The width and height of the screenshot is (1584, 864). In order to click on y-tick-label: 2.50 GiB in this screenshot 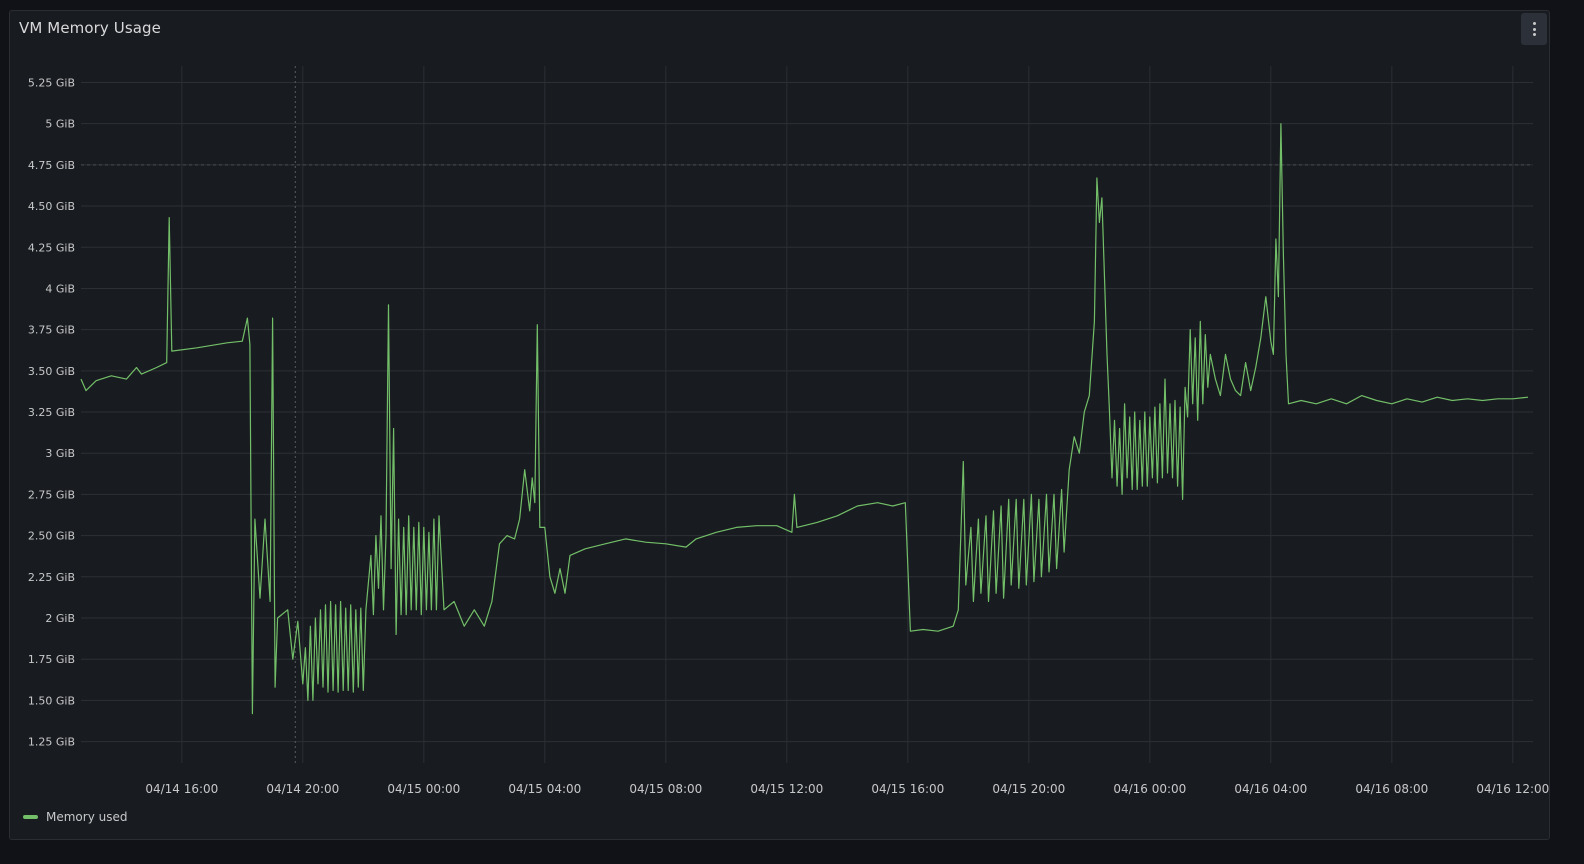, I will do `click(51, 536)`.